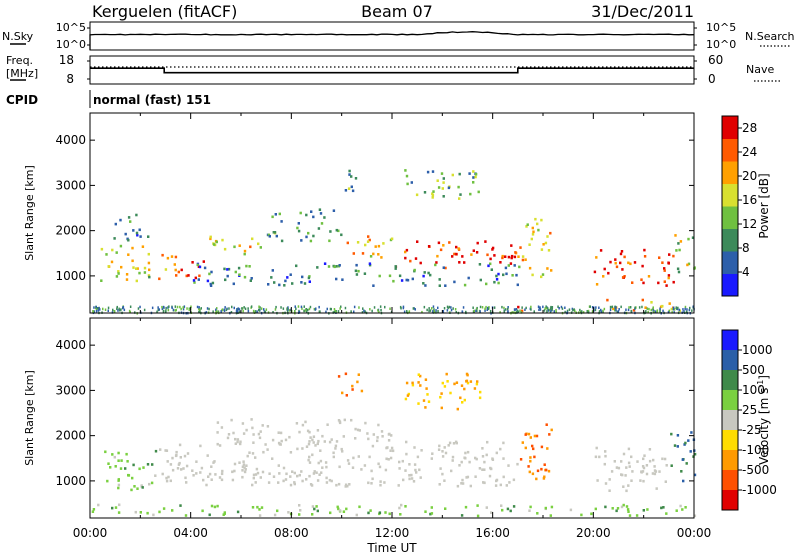 This screenshot has height=554, width=800. I want to click on x-tick-label: 08:00, so click(291, 533).